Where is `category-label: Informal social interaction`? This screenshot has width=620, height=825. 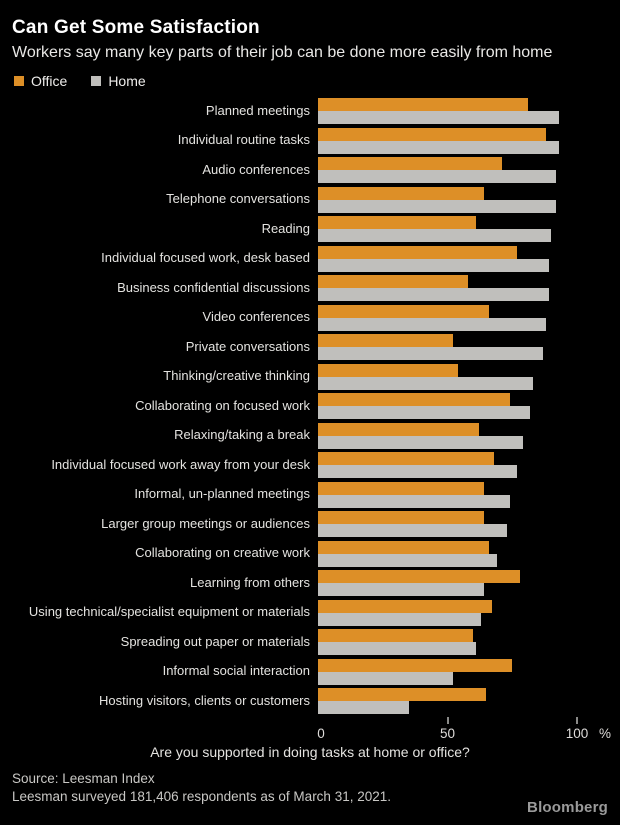 category-label: Informal social interaction is located at coordinates (236, 671).